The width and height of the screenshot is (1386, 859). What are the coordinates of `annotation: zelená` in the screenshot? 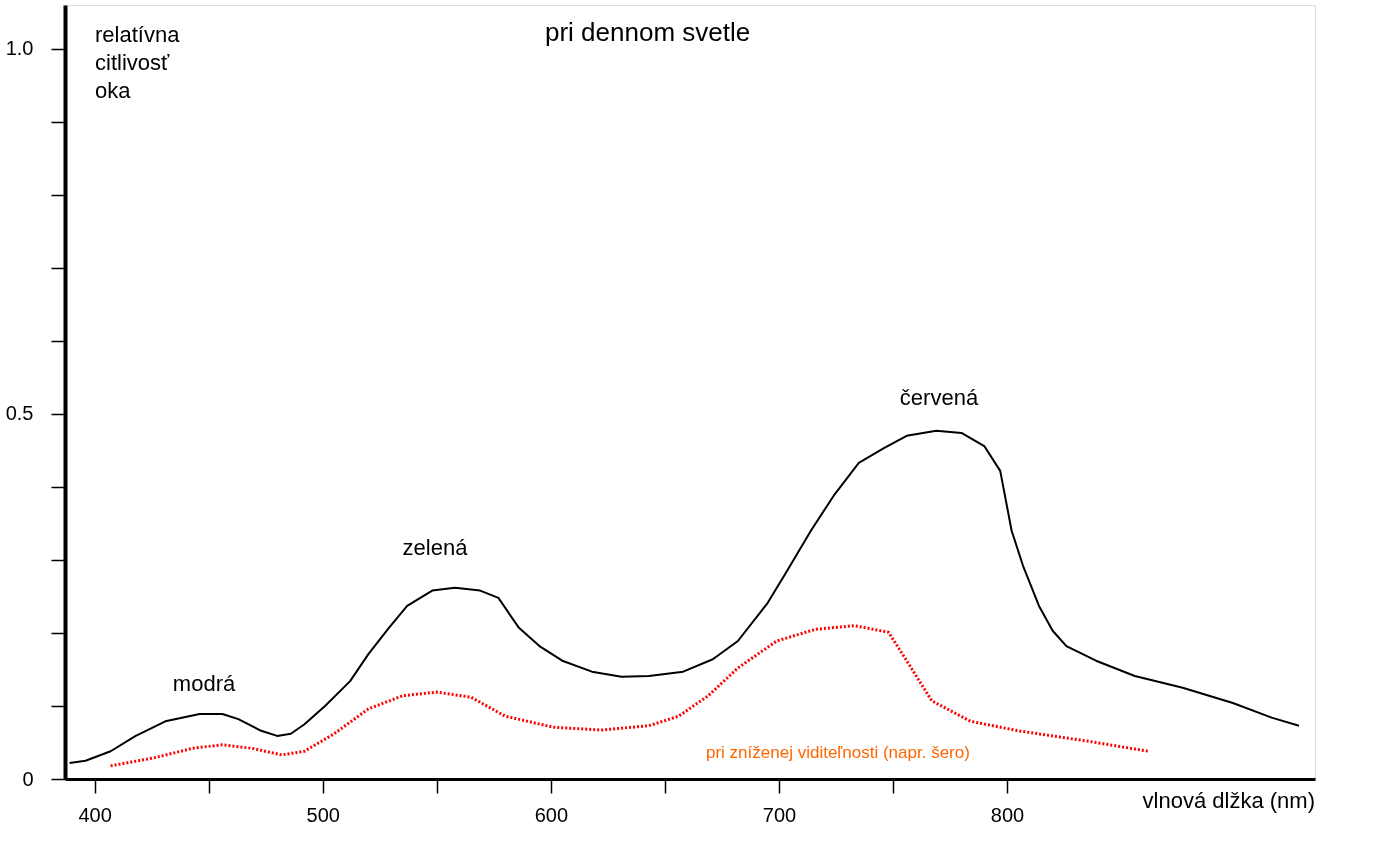 It's located at (435, 547).